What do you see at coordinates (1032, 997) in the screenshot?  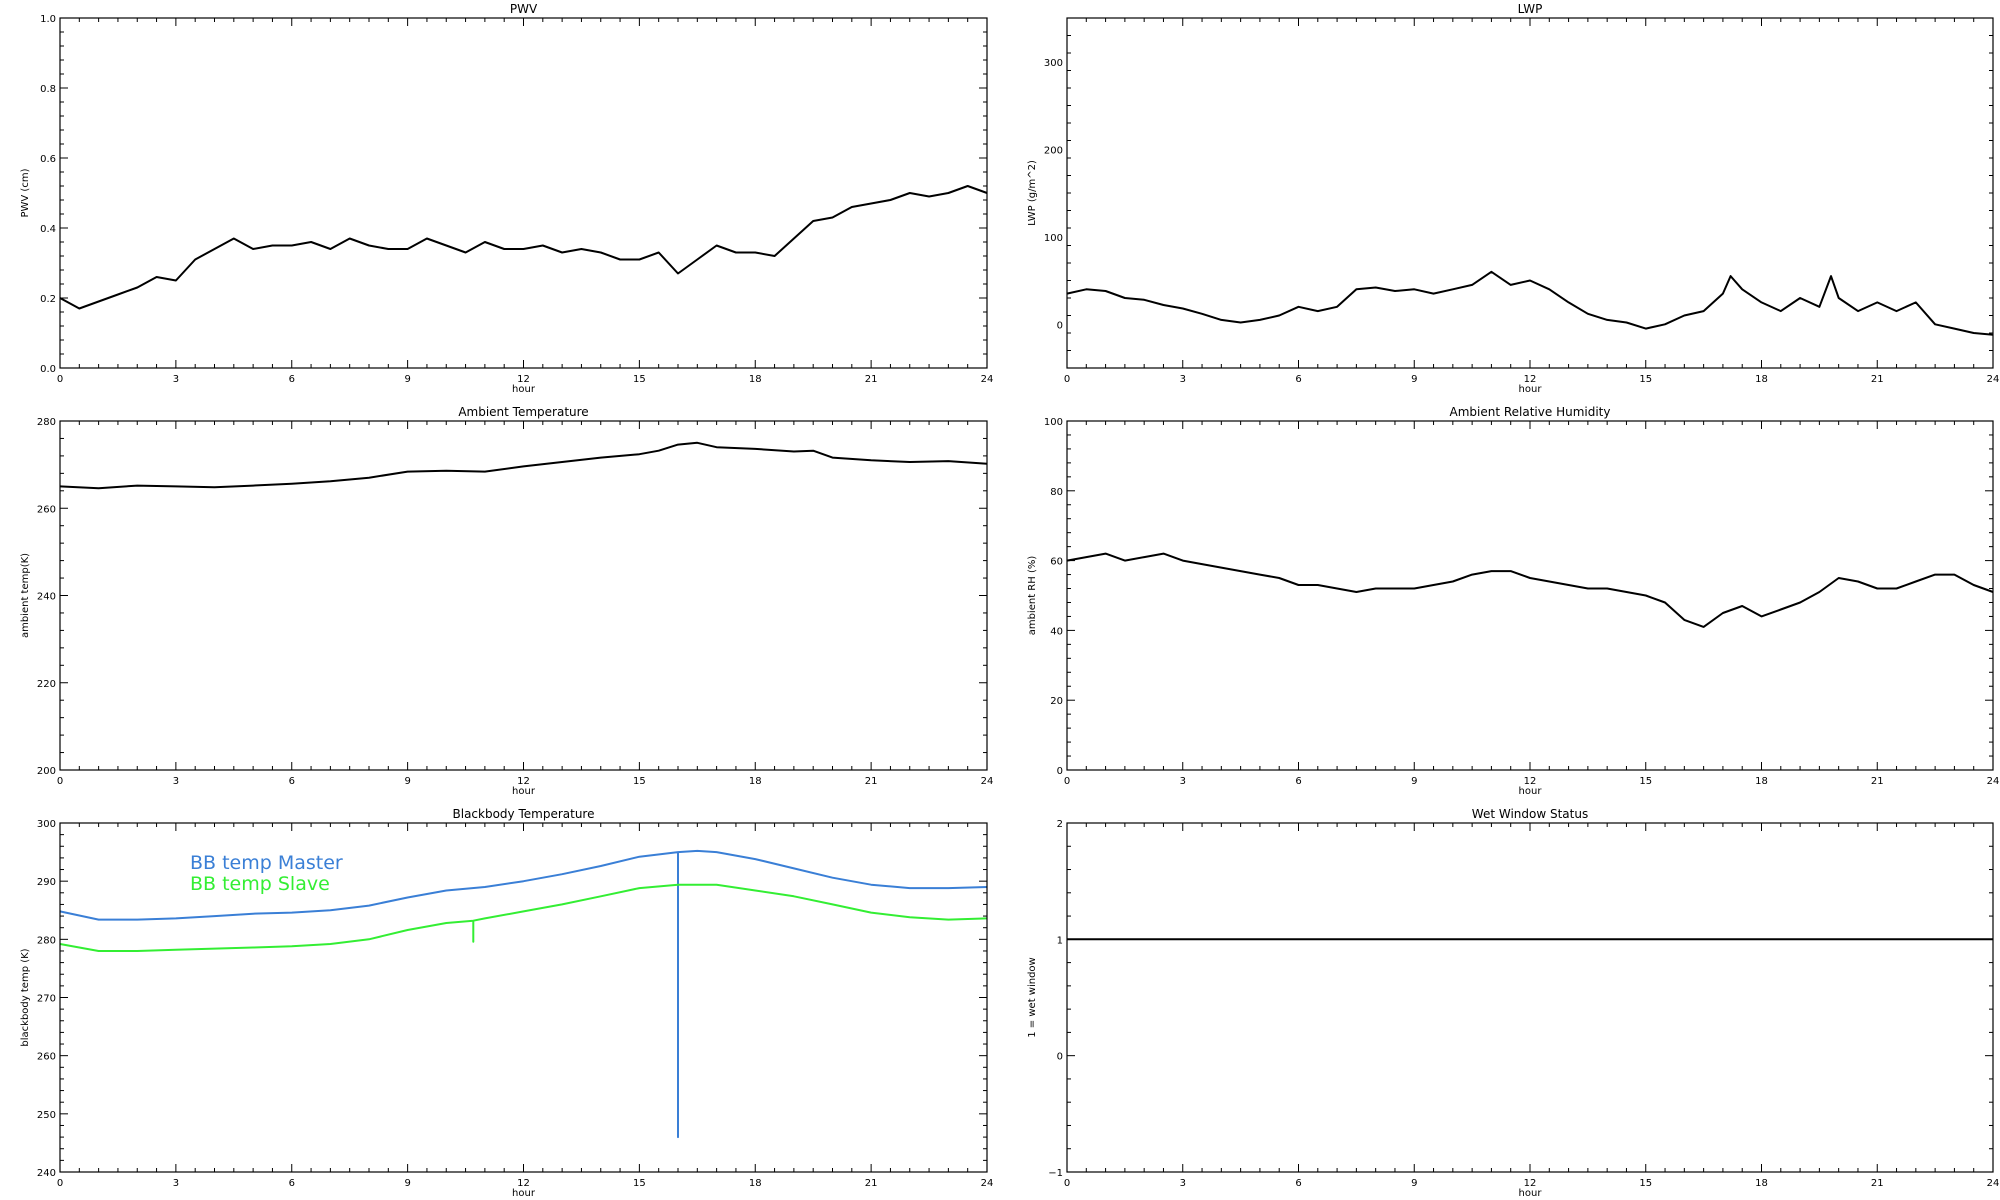 I see `y-axis-label: 1 = wet window` at bounding box center [1032, 997].